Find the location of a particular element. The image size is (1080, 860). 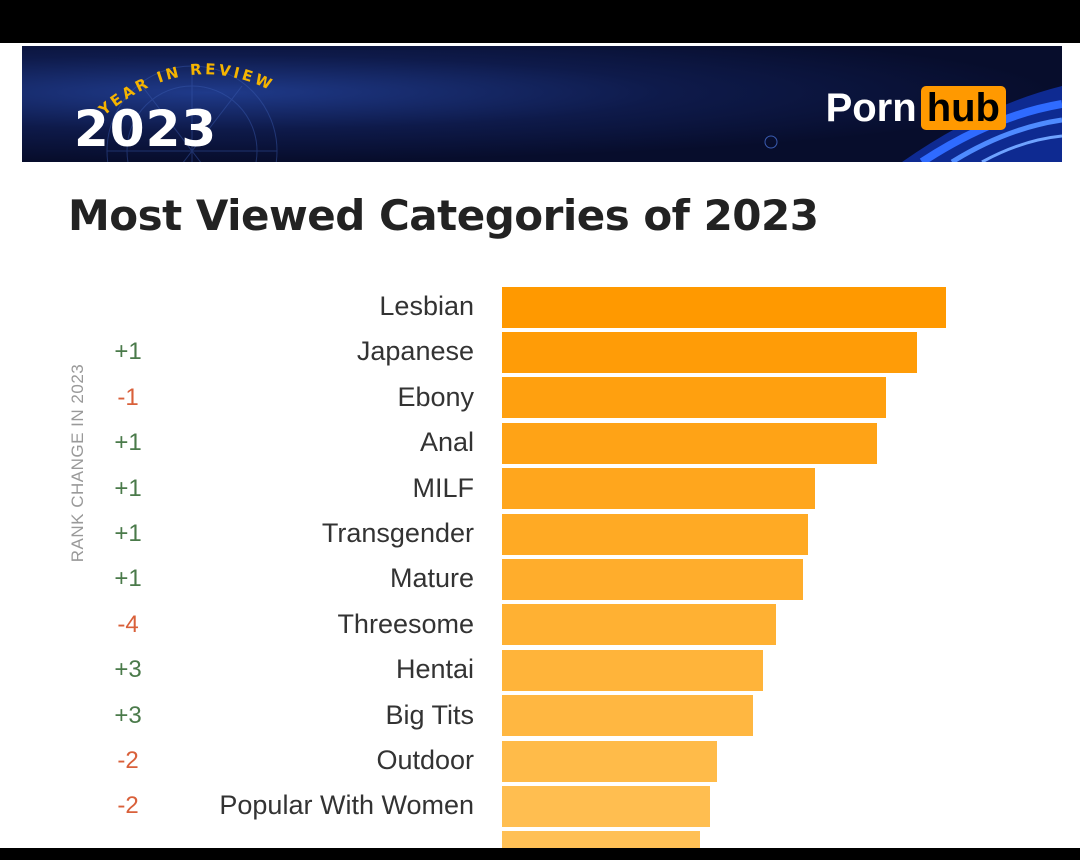

category-label: Big Tits is located at coordinates (429, 714).